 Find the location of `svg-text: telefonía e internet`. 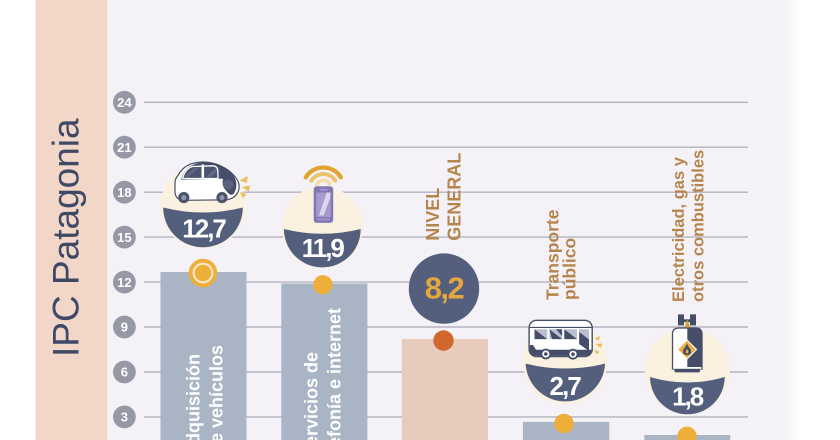

svg-text: telefonía e internet is located at coordinates (335, 374).